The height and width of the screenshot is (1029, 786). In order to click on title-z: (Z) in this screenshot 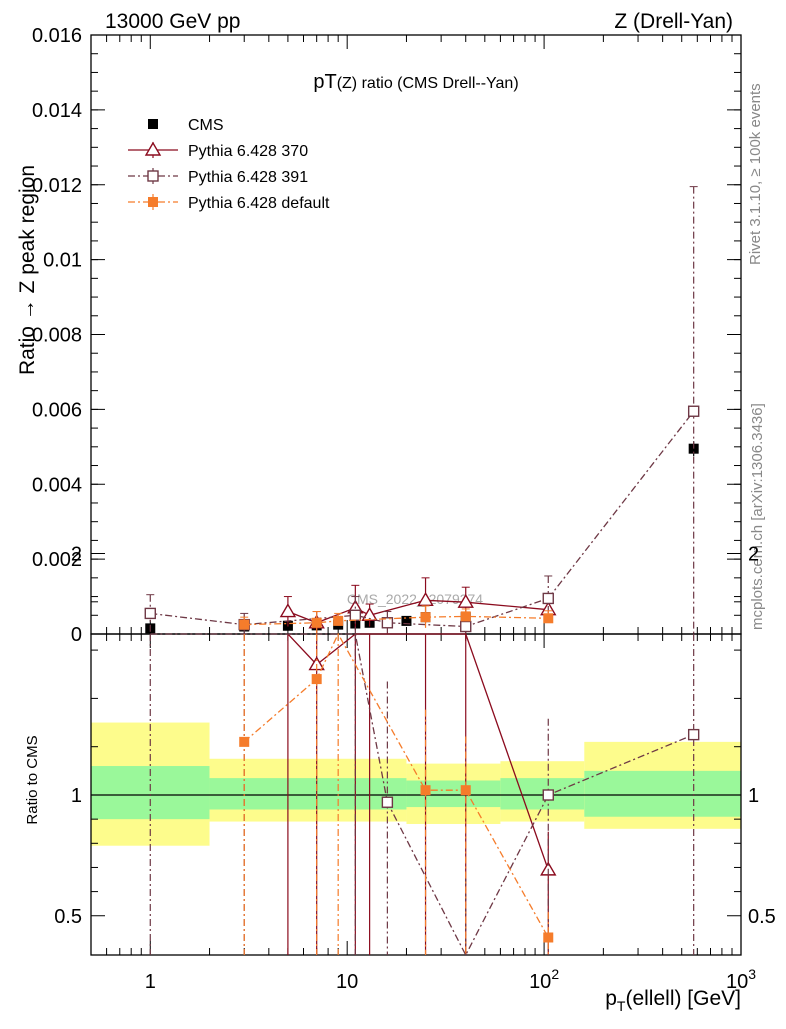, I will do `click(347, 83)`.